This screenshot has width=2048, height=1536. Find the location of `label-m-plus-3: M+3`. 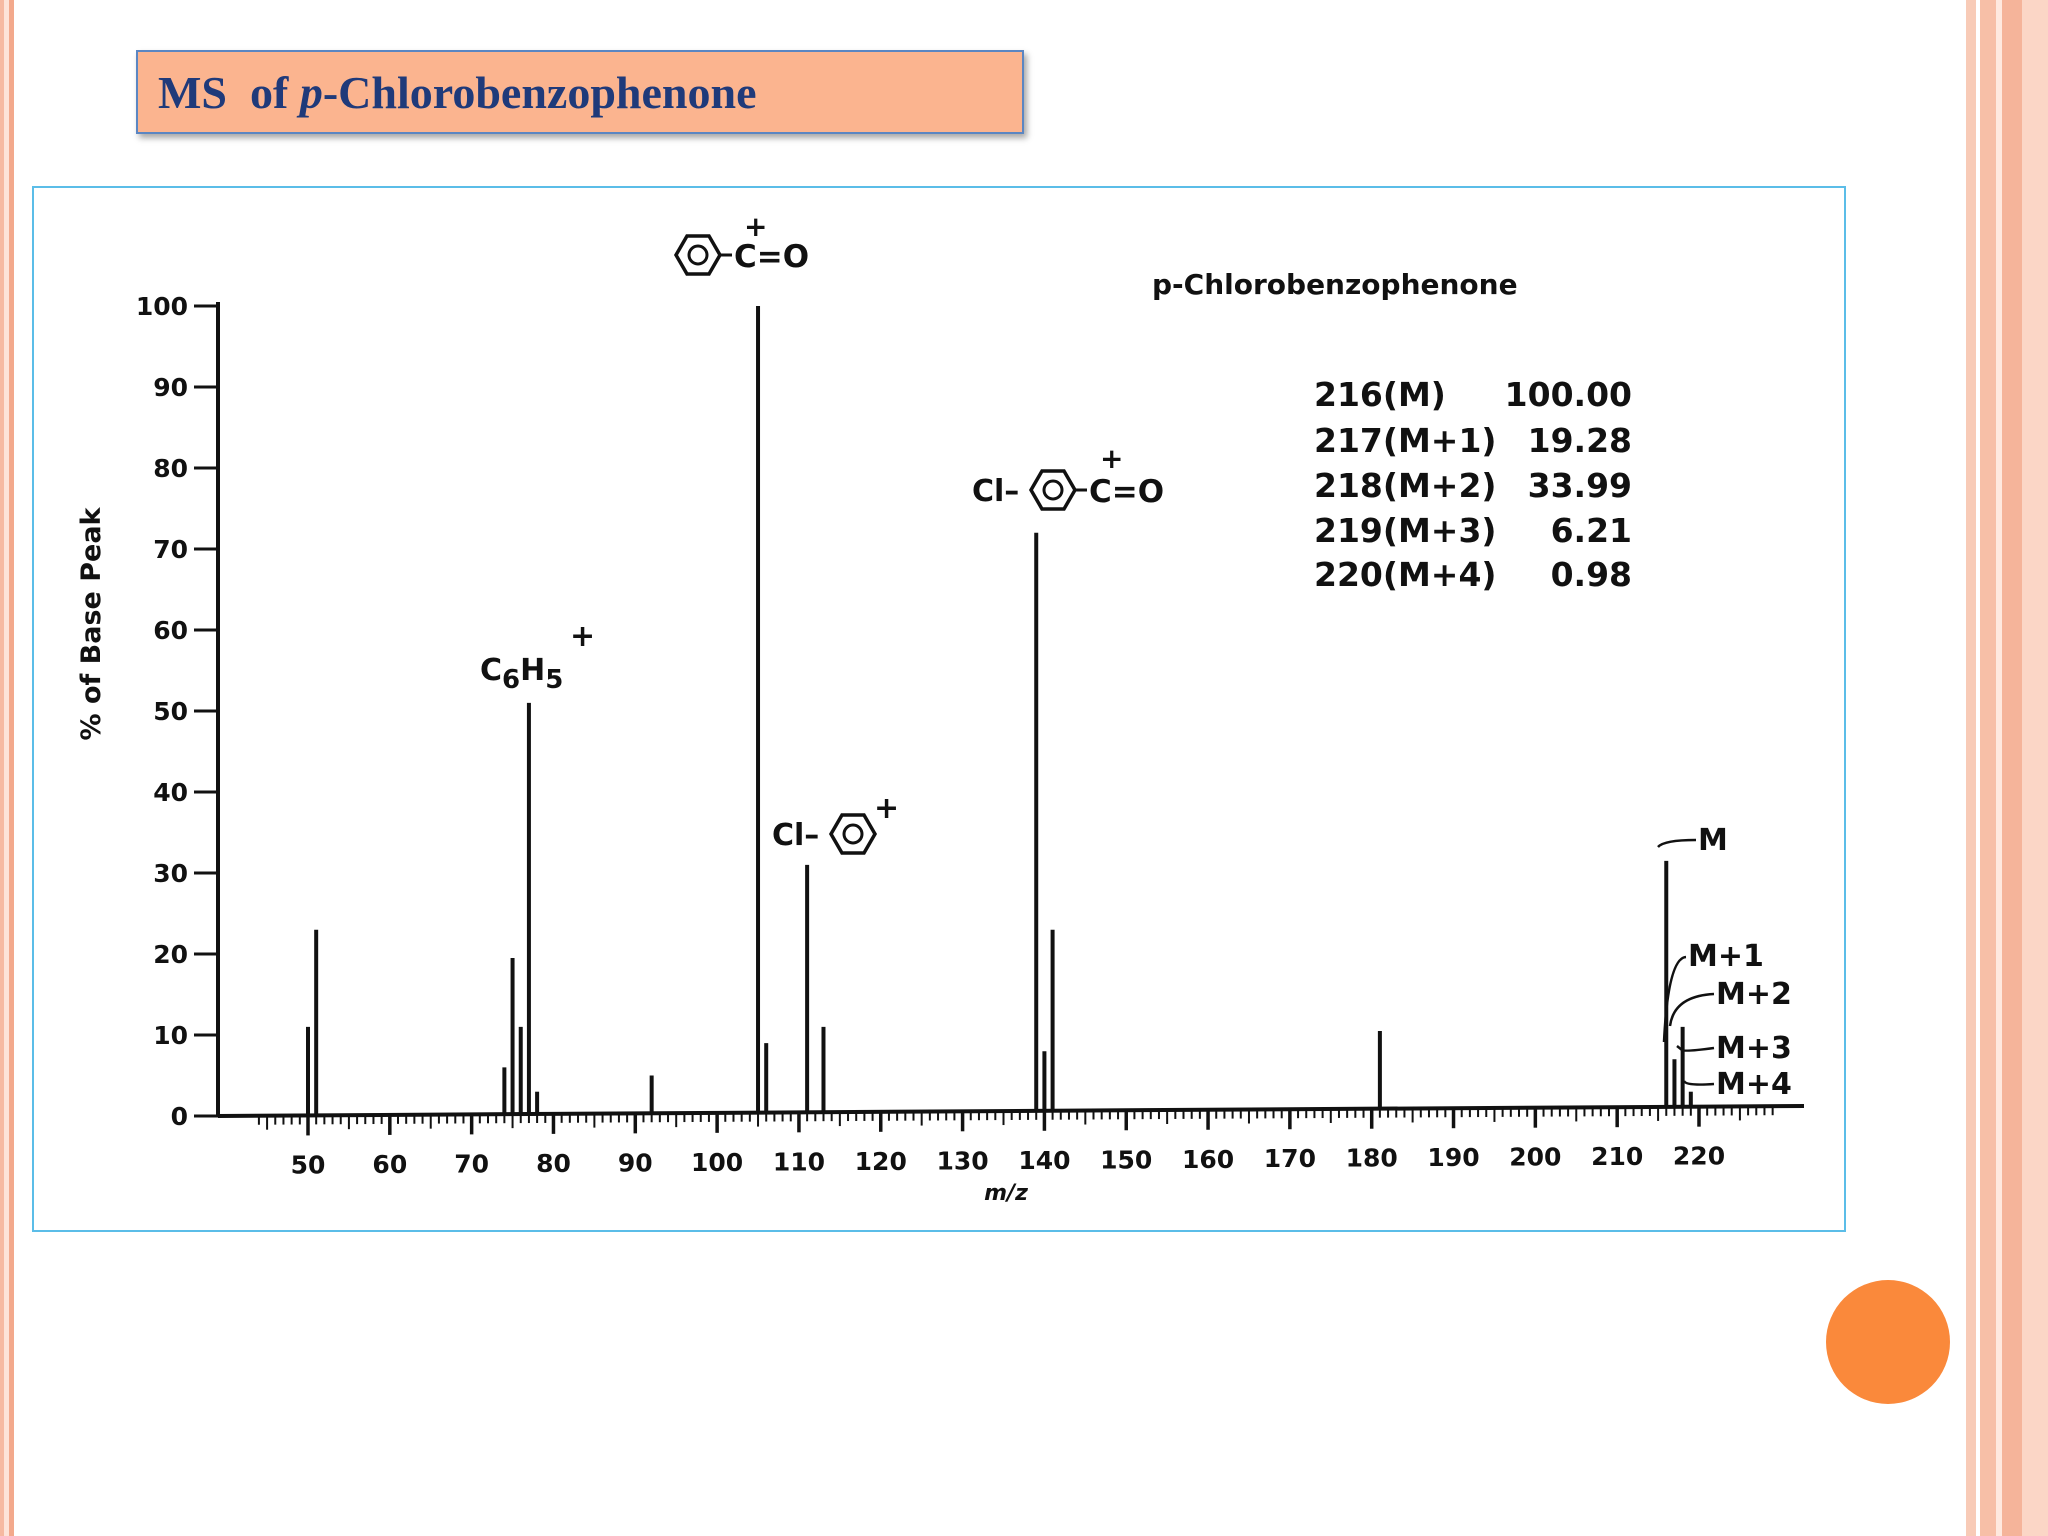

label-m-plus-3: M+3 is located at coordinates (1754, 1048).